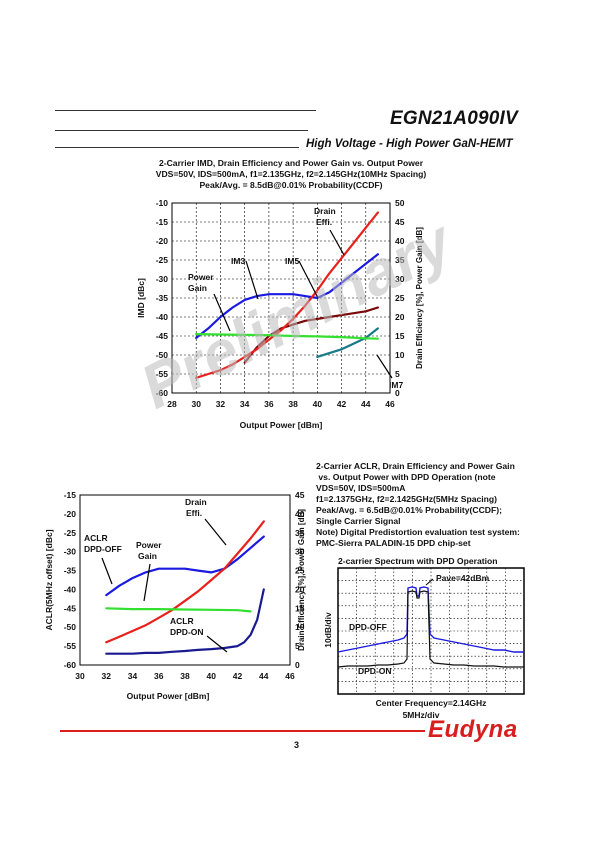 The image size is (595, 842). I want to click on chart1-x-tick-label: 30, so click(196, 404).